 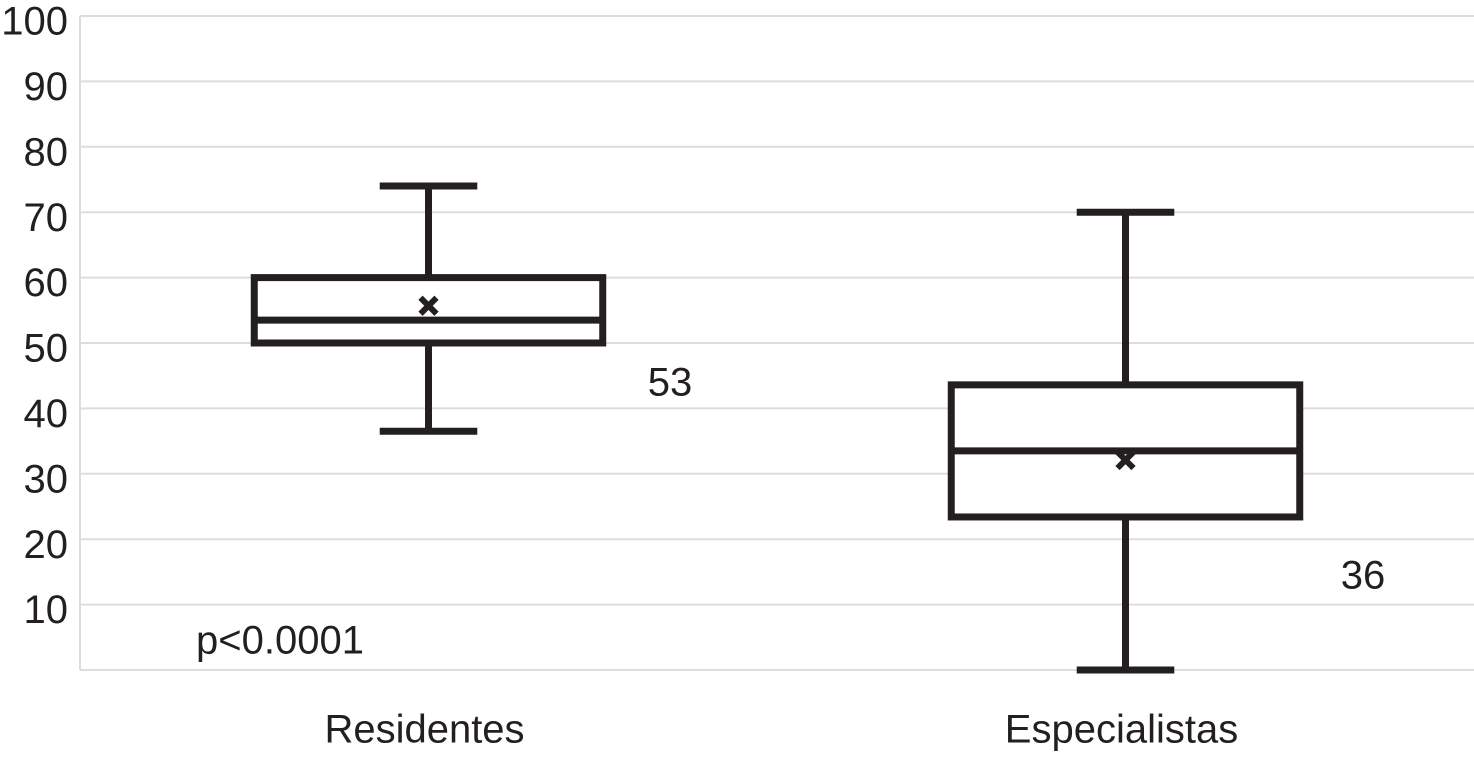 I want to click on y-tick-label: 20, so click(x=46, y=545).